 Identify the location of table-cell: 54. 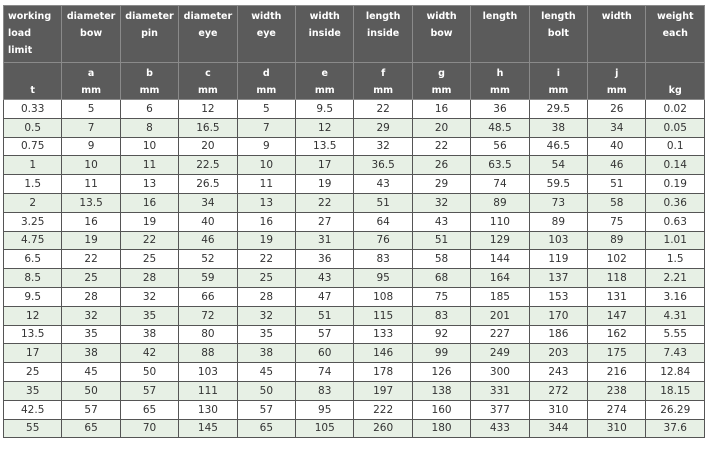
(558, 165).